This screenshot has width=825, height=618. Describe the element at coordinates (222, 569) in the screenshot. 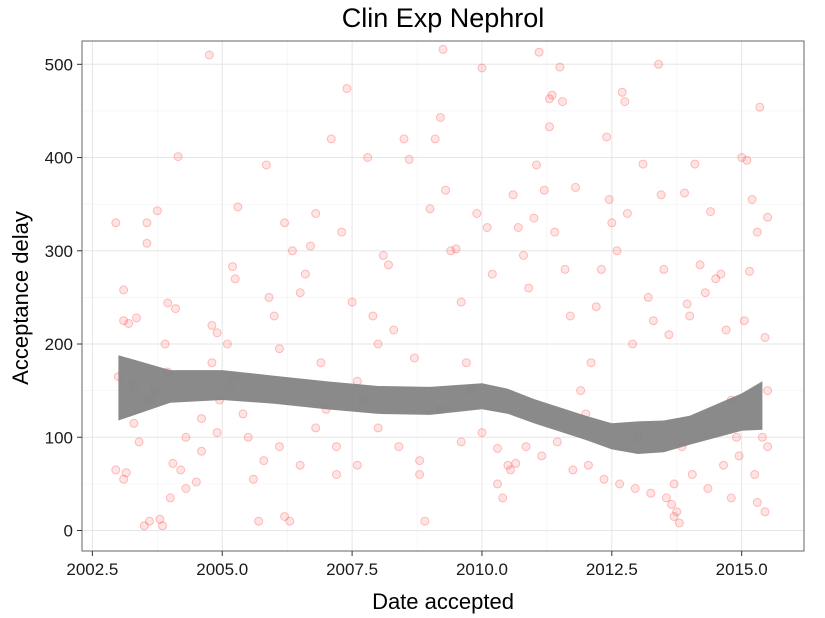

I see `x-tick-label: 2005.0` at that location.